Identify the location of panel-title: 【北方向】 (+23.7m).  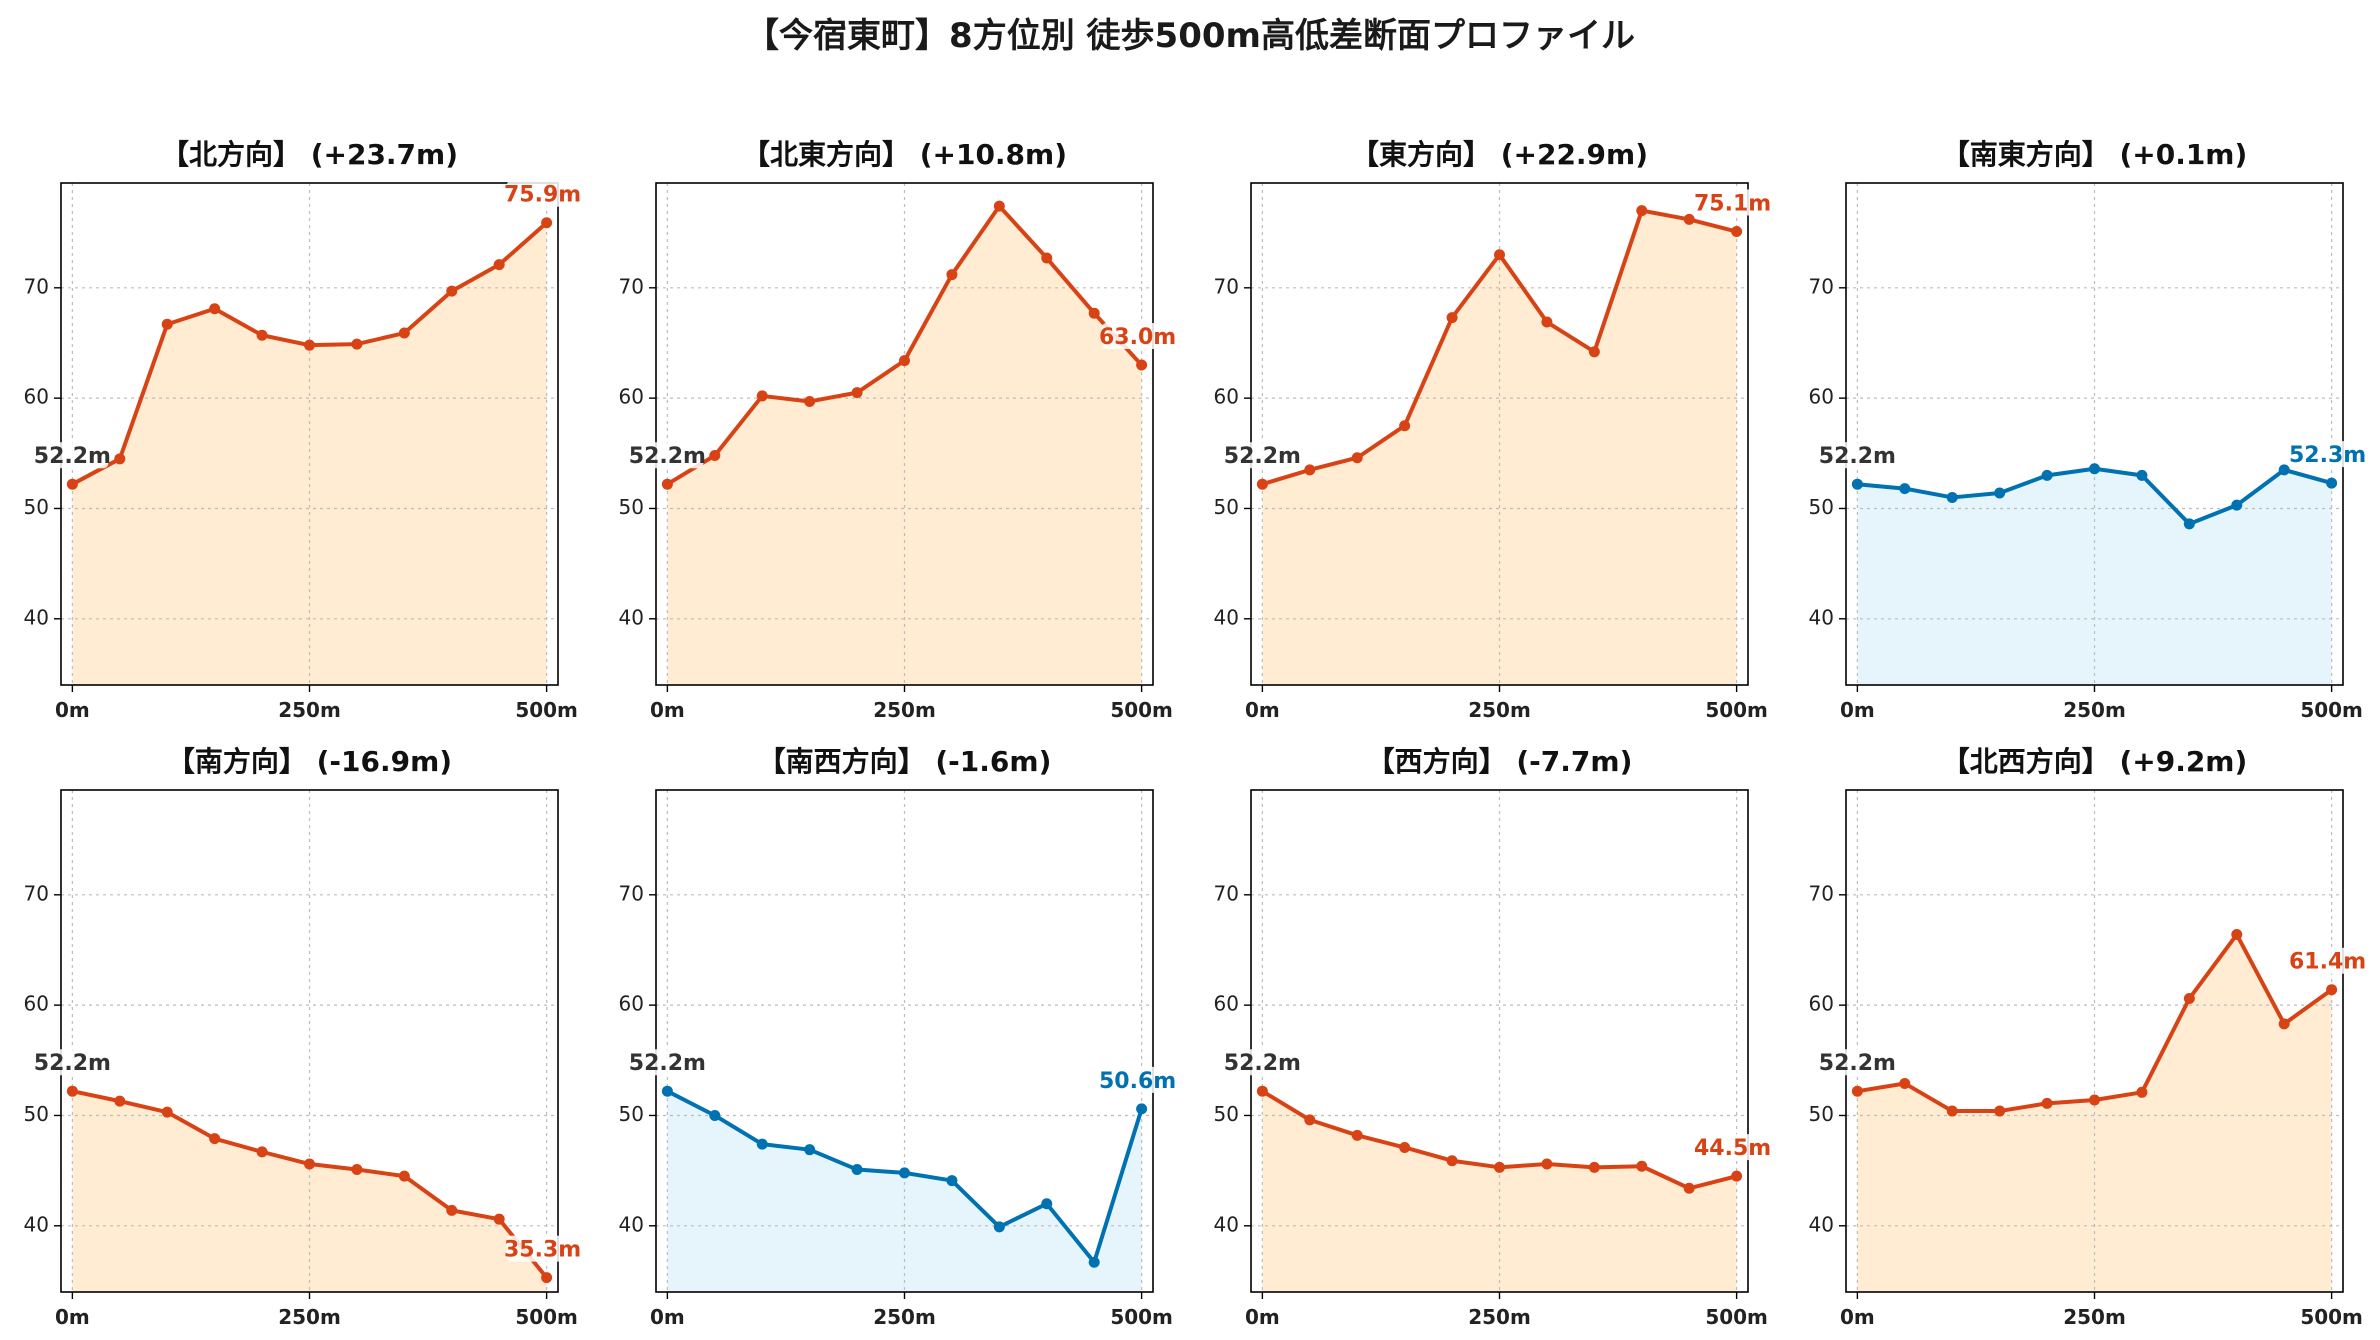
(309, 154).